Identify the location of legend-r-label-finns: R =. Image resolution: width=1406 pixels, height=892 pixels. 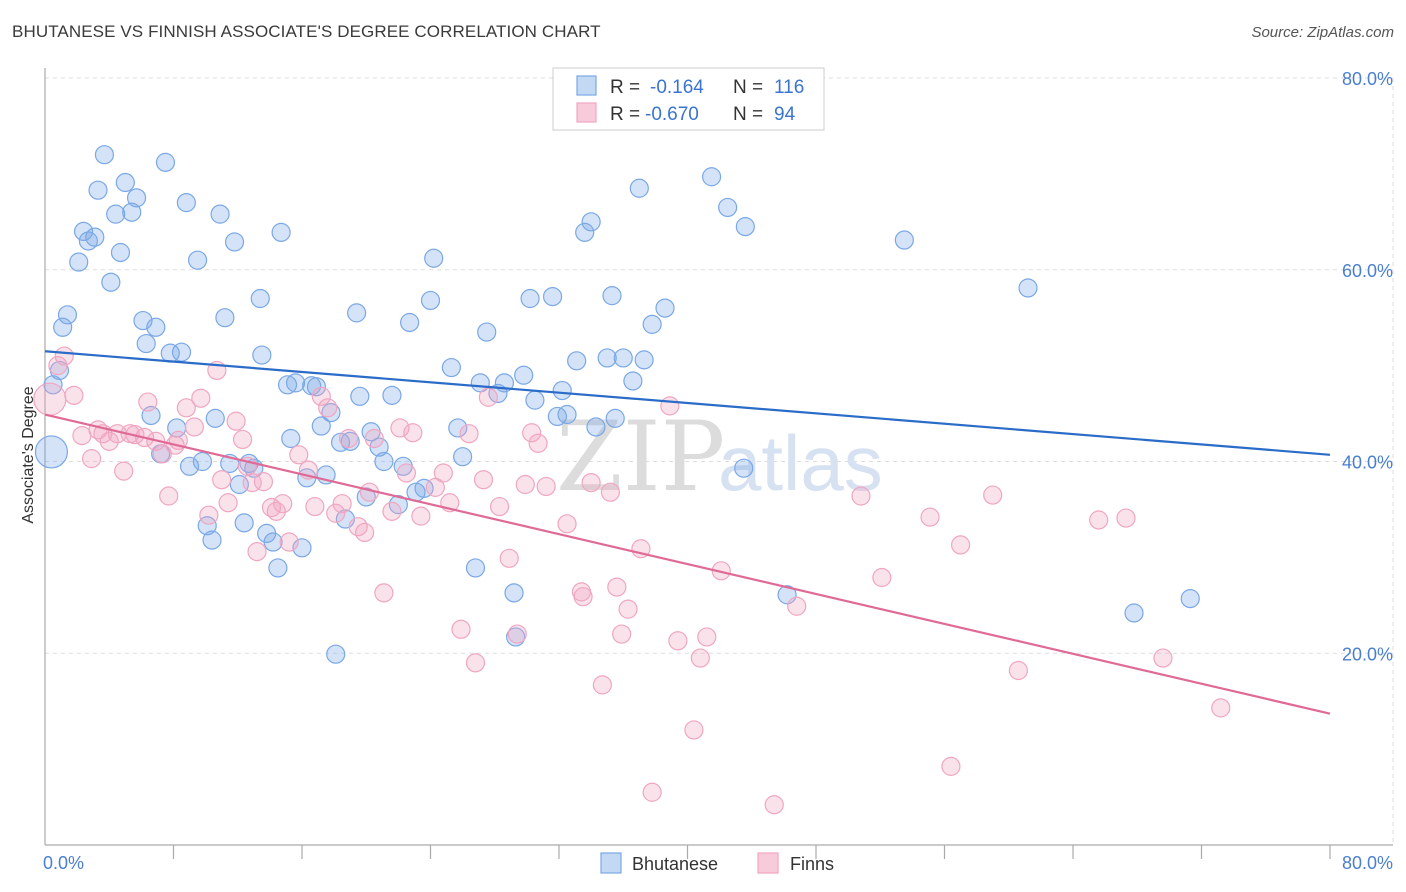
(625, 114).